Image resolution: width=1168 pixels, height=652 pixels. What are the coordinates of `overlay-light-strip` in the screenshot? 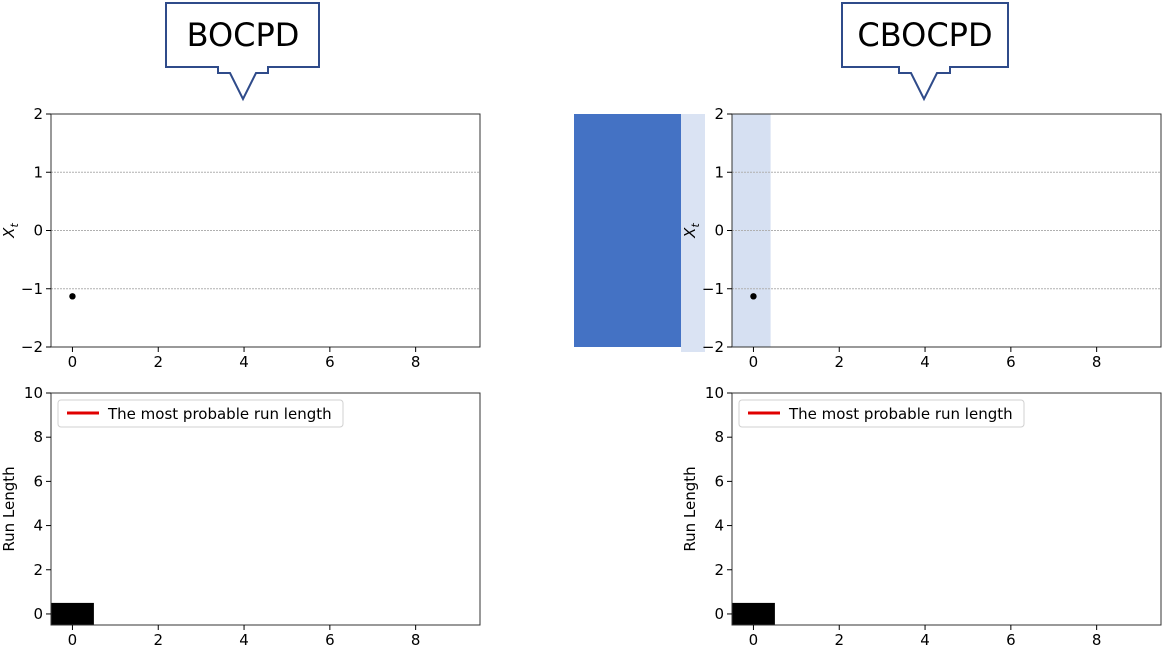 It's located at (693, 233).